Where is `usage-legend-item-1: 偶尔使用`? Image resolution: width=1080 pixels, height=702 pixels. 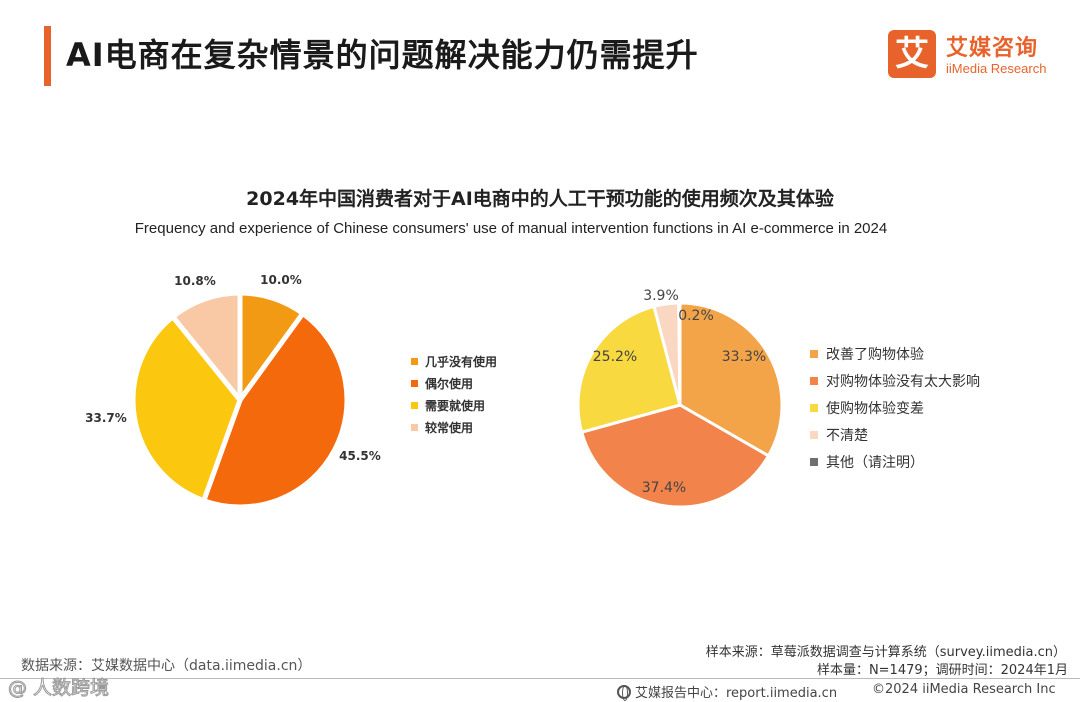 usage-legend-item-1: 偶尔使用 is located at coordinates (454, 383).